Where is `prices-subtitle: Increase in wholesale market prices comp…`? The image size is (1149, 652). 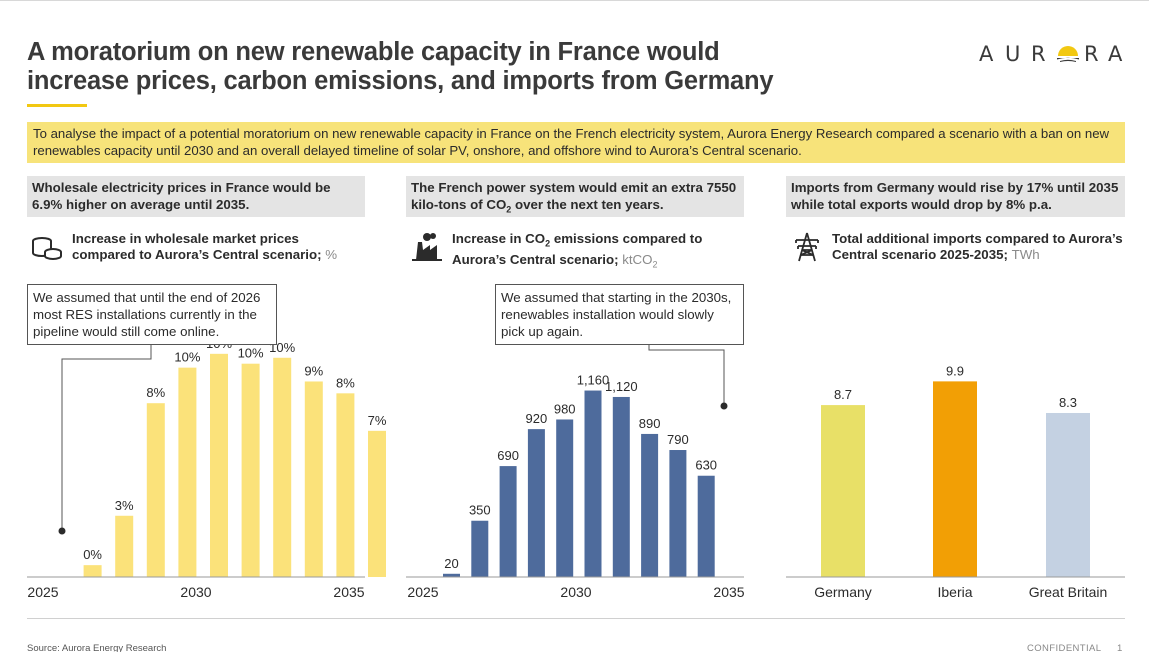 prices-subtitle: Increase in wholesale market prices comp… is located at coordinates (205, 246).